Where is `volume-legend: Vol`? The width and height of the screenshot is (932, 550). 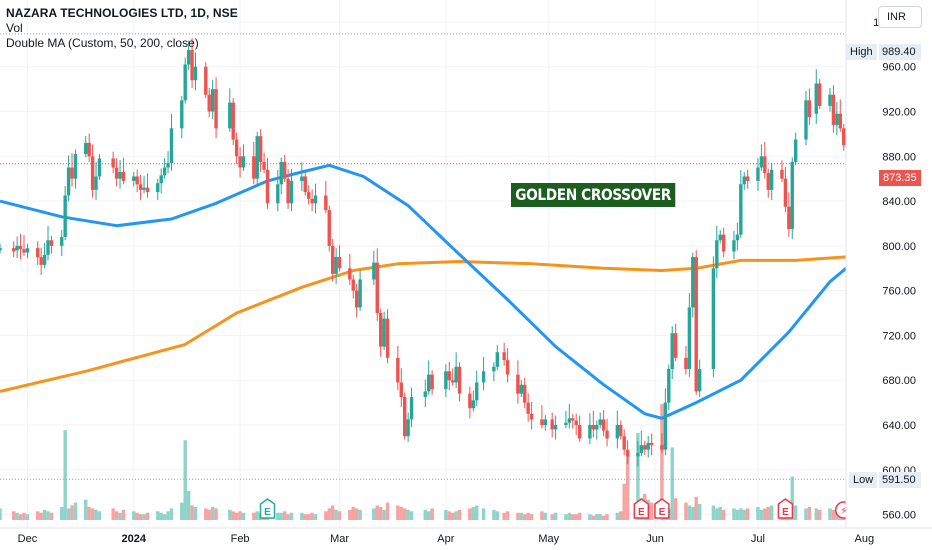 volume-legend: Vol is located at coordinates (14, 28).